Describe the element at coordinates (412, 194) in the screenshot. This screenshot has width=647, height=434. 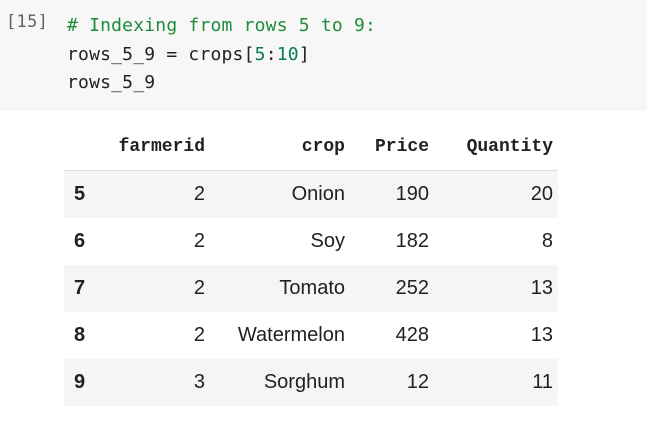
I see `cell-price: 190` at that location.